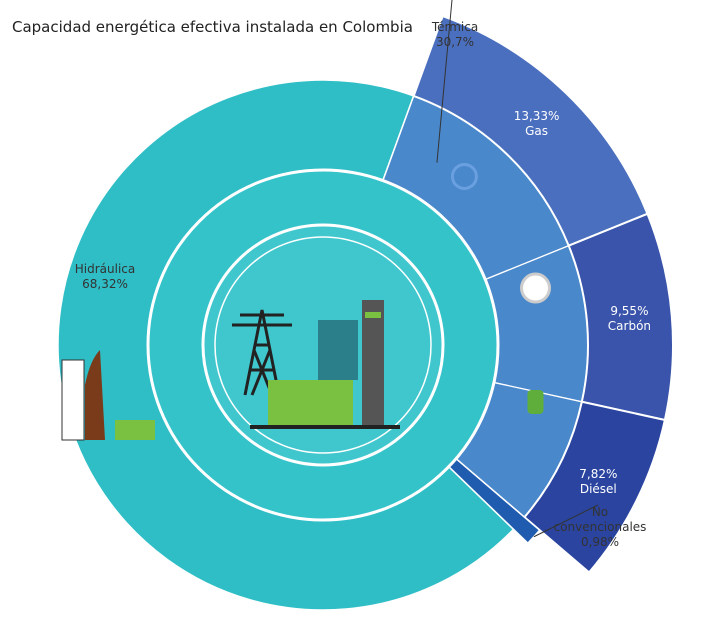 Image resolution: width=715 pixels, height=641 pixels. What do you see at coordinates (105, 269) in the screenshot?
I see `label-text: Hidráulica` at bounding box center [105, 269].